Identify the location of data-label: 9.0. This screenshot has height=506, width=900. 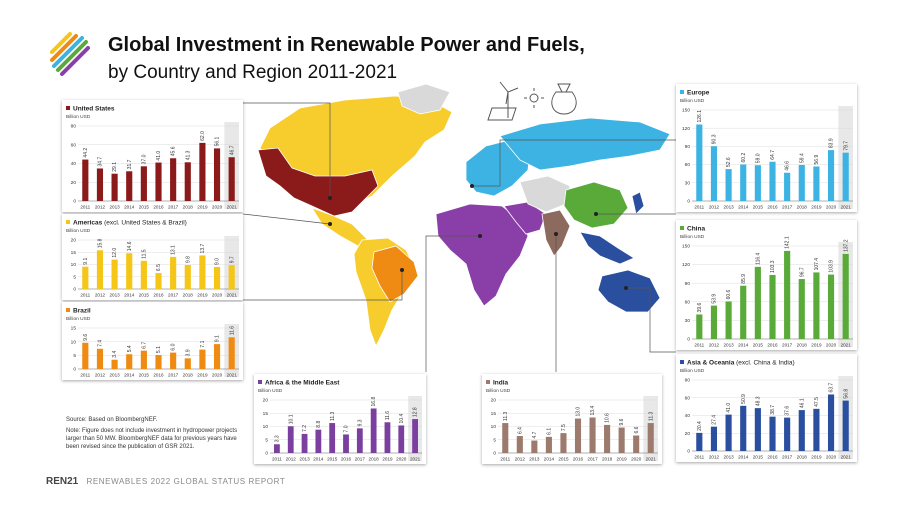
(218, 261).